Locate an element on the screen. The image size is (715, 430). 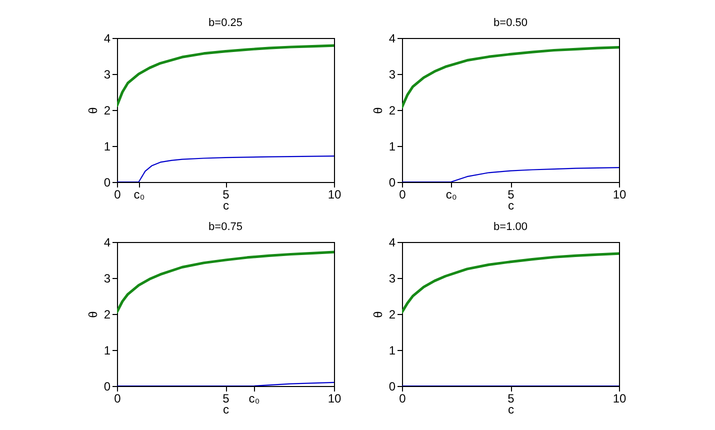
chart-title: b=0.75 is located at coordinates (225, 227).